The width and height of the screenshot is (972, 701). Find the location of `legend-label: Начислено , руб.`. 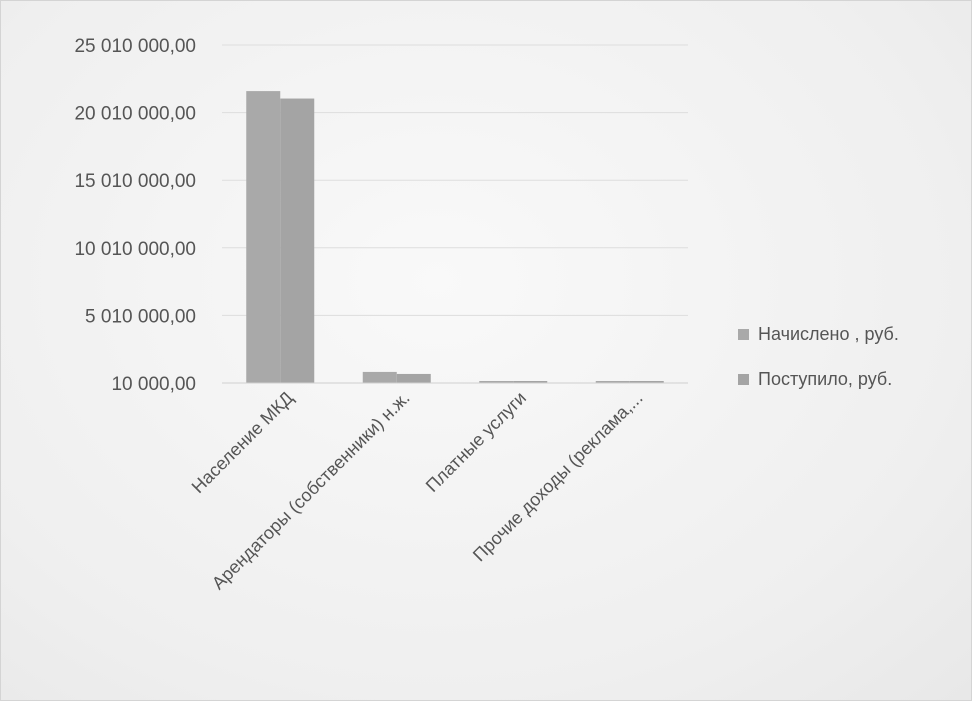

legend-label: Начислено , руб. is located at coordinates (828, 334).